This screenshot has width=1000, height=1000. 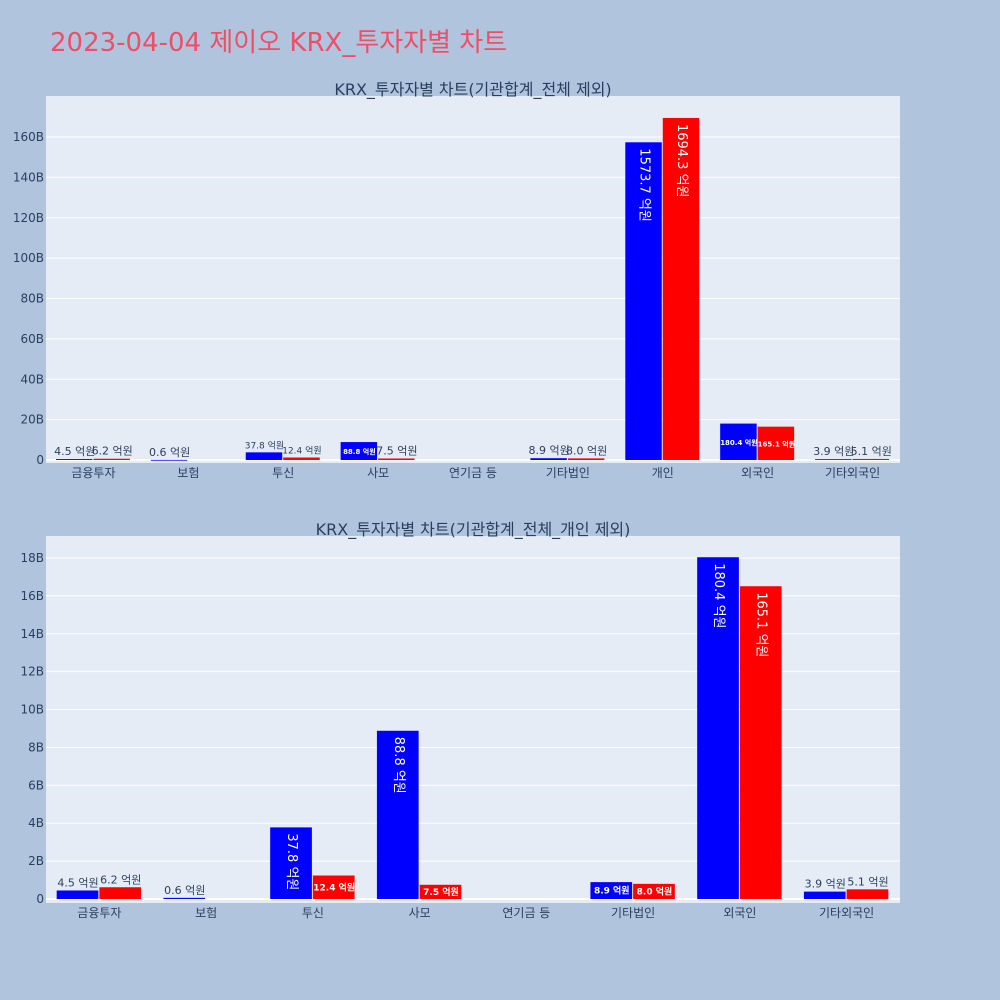 What do you see at coordinates (32, 558) in the screenshot?
I see `y-tick-label: 18B` at bounding box center [32, 558].